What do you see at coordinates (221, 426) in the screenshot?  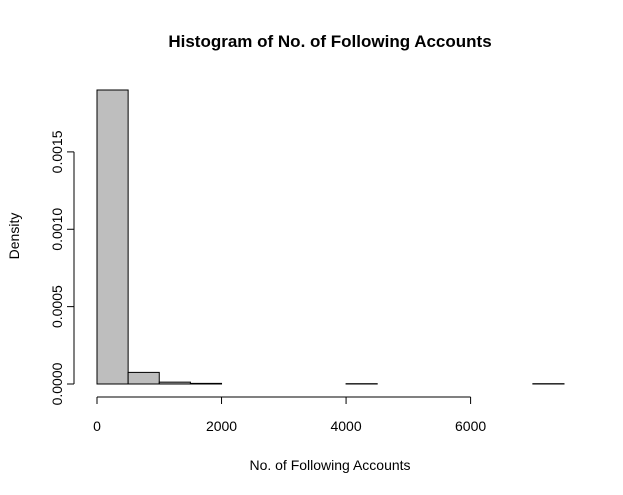 I see `x-tick-label: 2000` at bounding box center [221, 426].